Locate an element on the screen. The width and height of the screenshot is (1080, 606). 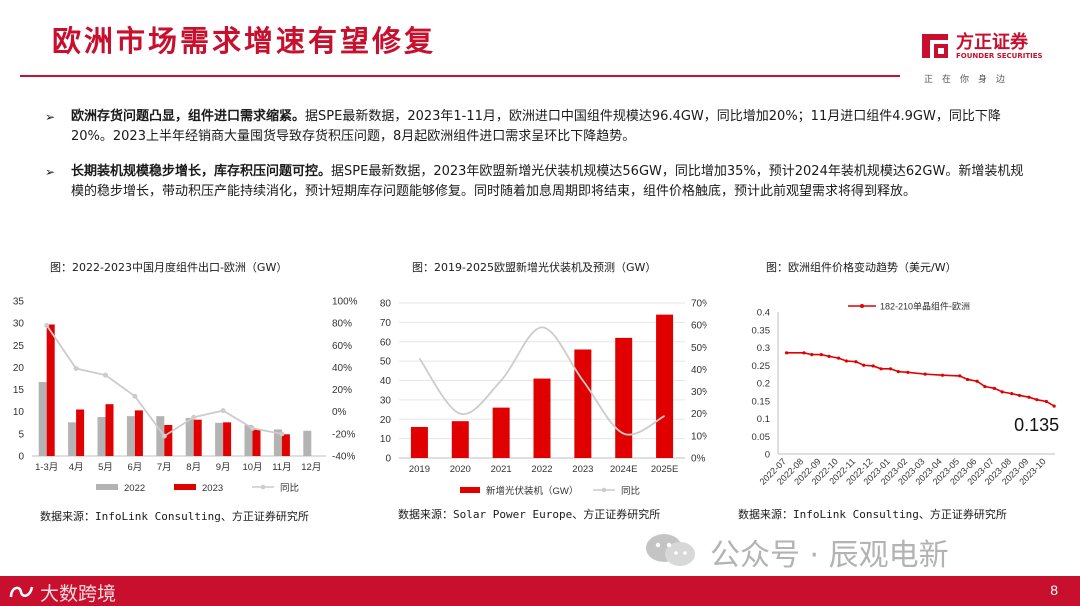
x-tick-label: 10月 is located at coordinates (252, 467).